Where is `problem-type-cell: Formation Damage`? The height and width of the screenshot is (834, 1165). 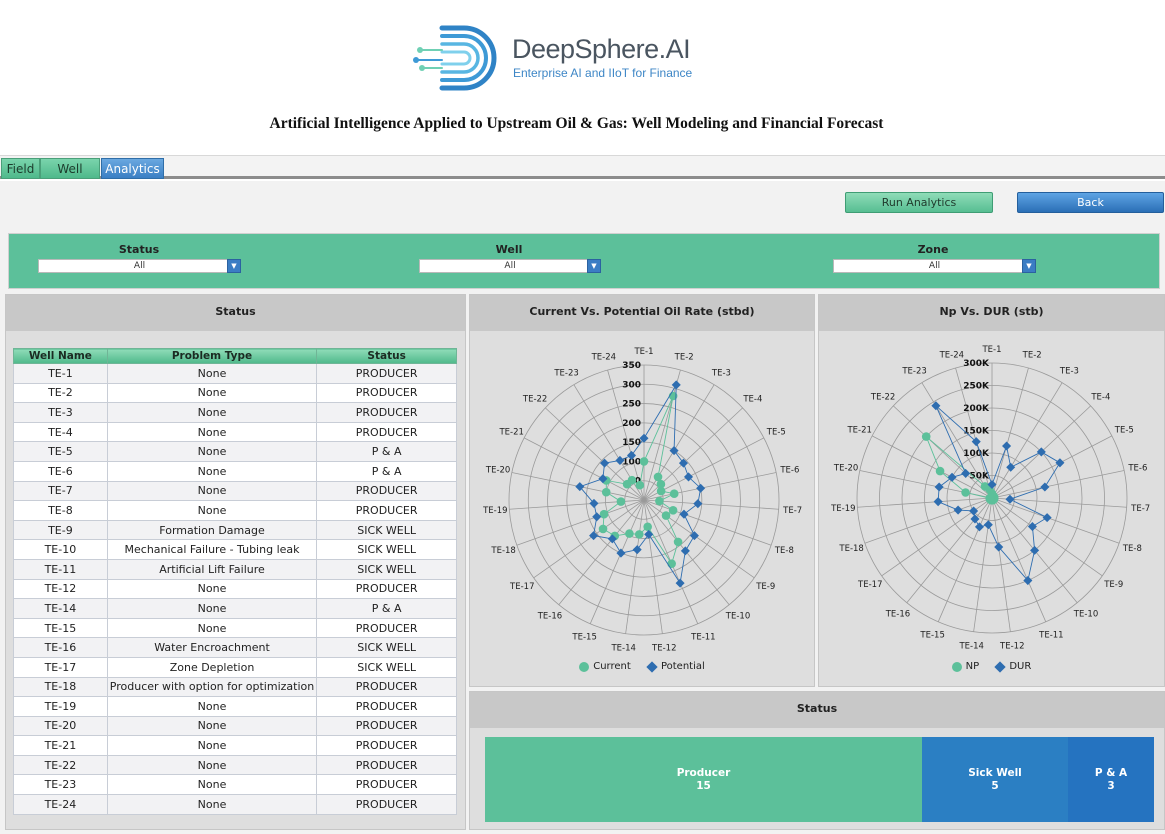
problem-type-cell: Formation Damage is located at coordinates (212, 530).